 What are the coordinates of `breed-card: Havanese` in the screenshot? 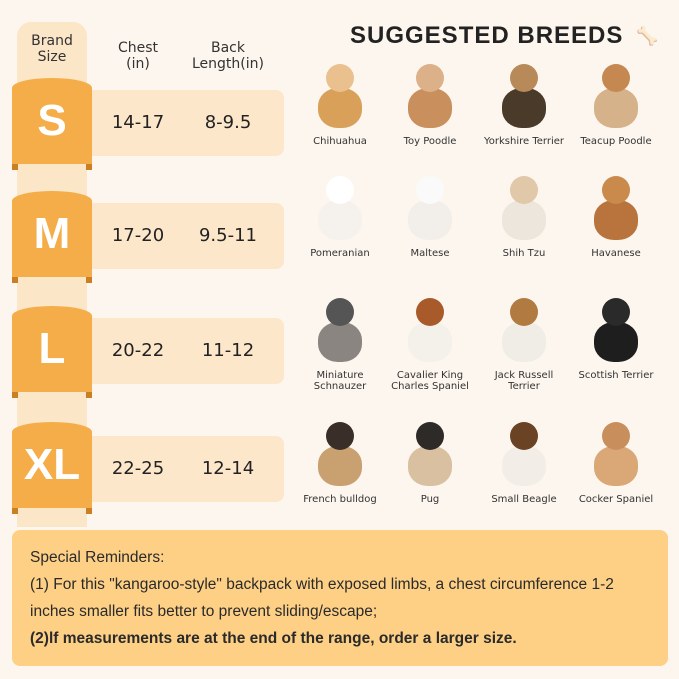 It's located at (616, 215).